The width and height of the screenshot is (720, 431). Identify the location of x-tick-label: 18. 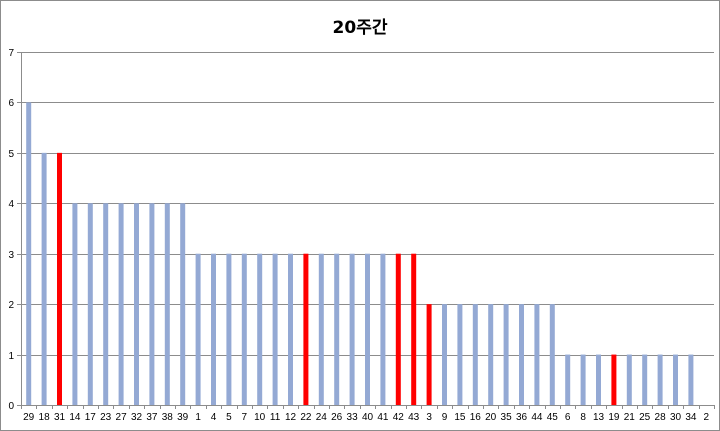
(45, 417).